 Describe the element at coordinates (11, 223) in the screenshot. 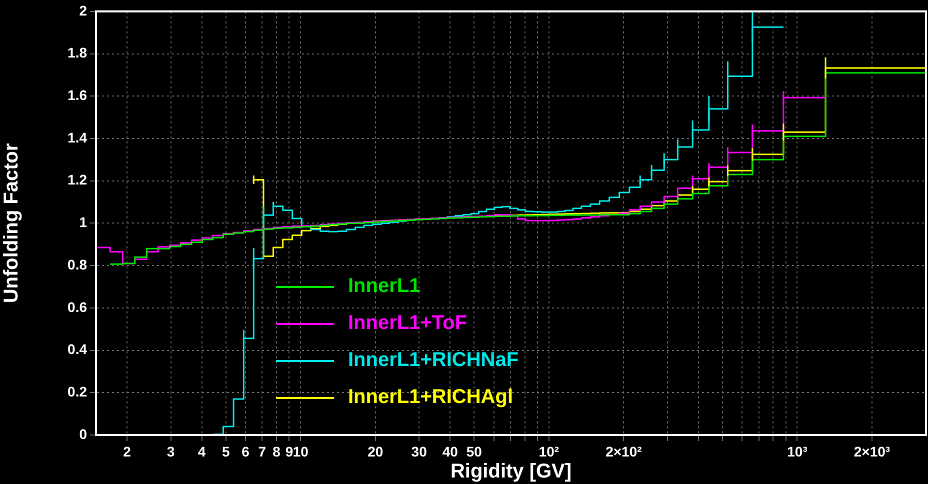

I see `y-axis-title: Unfolding Factor` at that location.